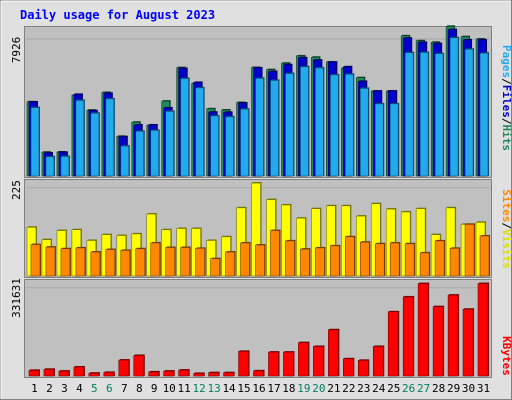  I want to click on day-label-27: 27, so click(423, 388).